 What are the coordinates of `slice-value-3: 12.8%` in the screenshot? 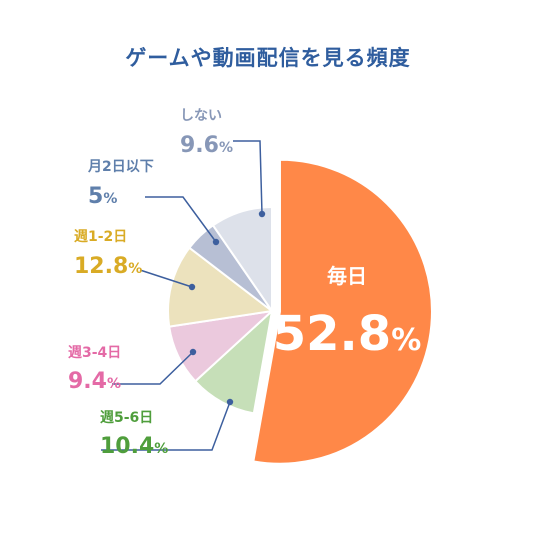 It's located at (108, 266).